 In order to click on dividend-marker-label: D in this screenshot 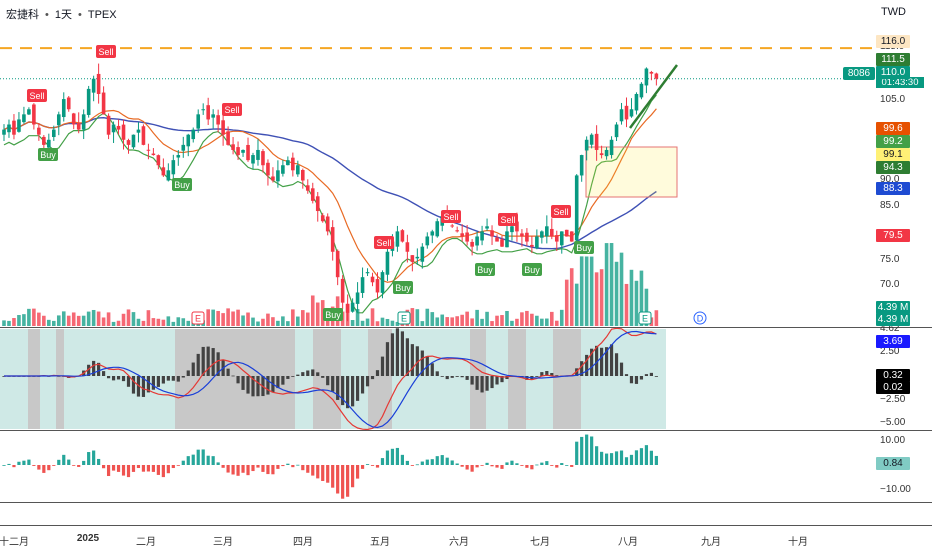, I will do `click(700, 319)`.